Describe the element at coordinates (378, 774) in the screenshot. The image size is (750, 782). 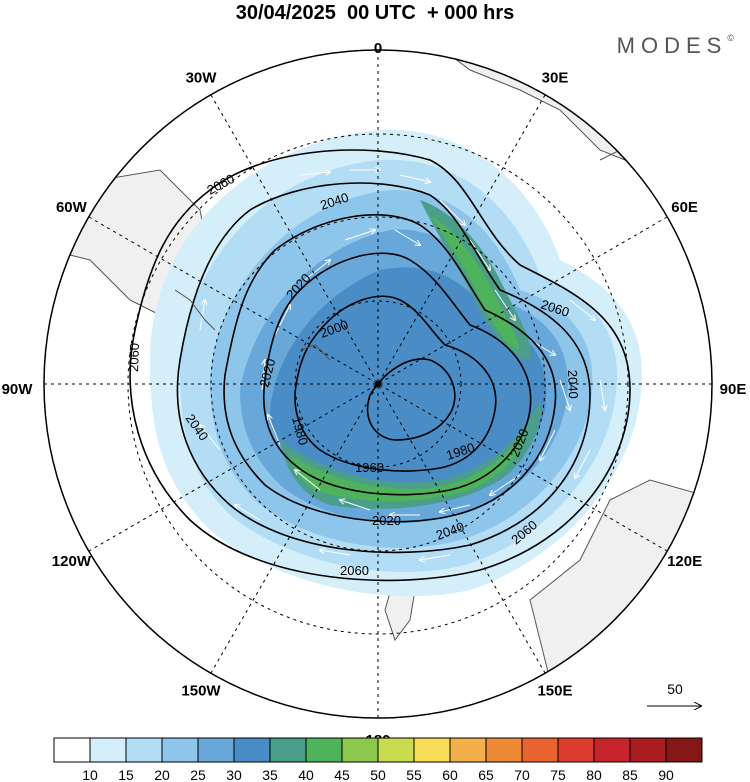
I see `colorbar-tick-label: 50` at that location.